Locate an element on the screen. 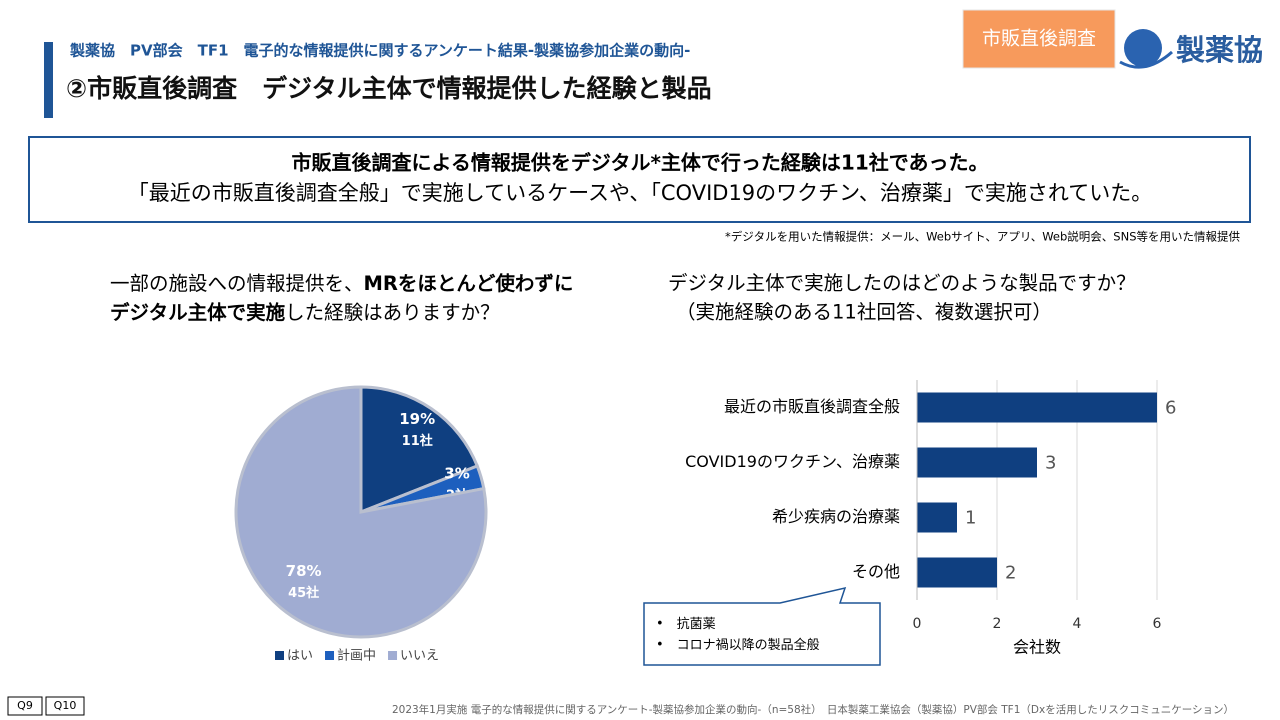 The width and height of the screenshot is (1280, 720). summary-line: 市販直後調査による情報提供をデジタル*主体で行った経験は11社であった。 is located at coordinates (639, 163).